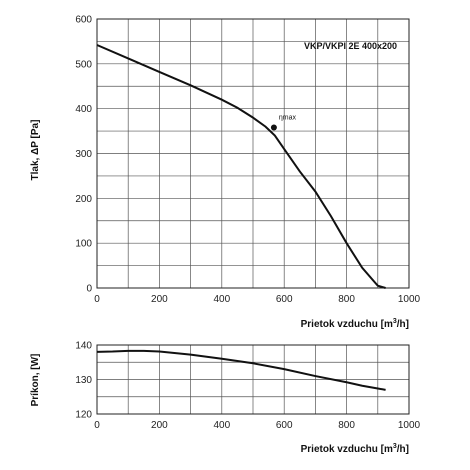  Describe the element at coordinates (97, 425) in the screenshot. I see `power-x-tick-label: 0` at that location.